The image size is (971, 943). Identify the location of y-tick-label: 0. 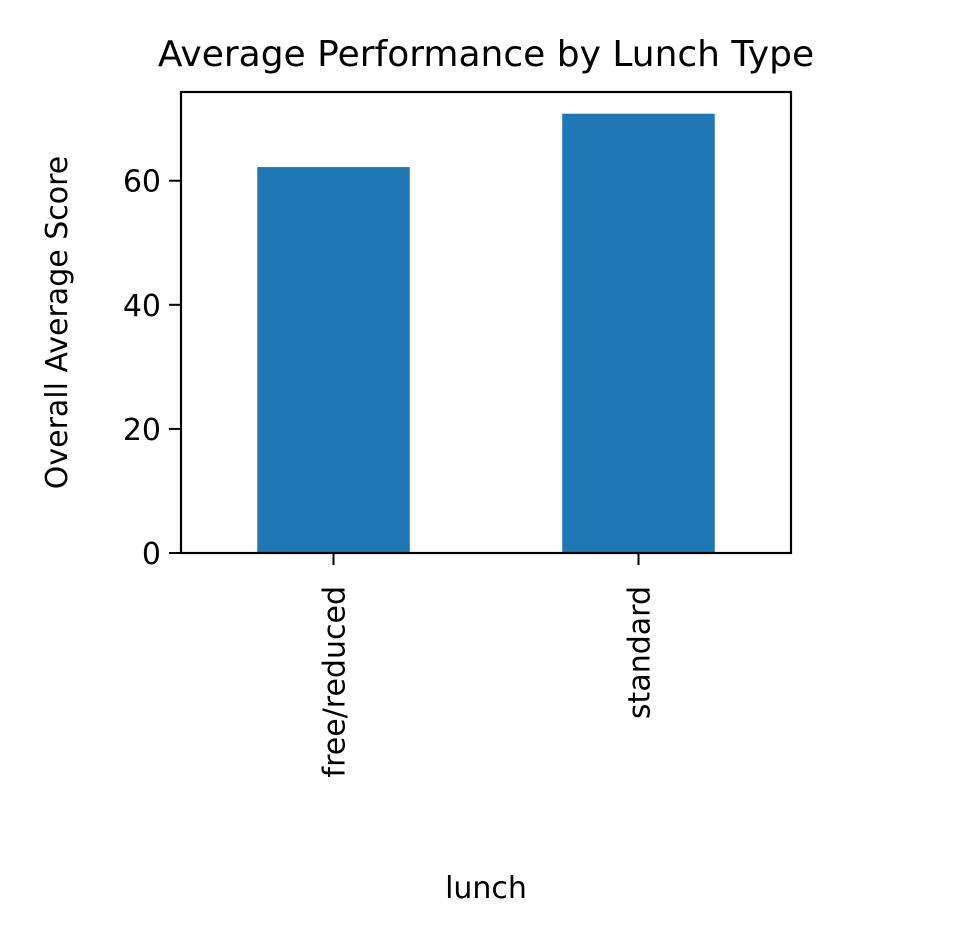
(151, 554).